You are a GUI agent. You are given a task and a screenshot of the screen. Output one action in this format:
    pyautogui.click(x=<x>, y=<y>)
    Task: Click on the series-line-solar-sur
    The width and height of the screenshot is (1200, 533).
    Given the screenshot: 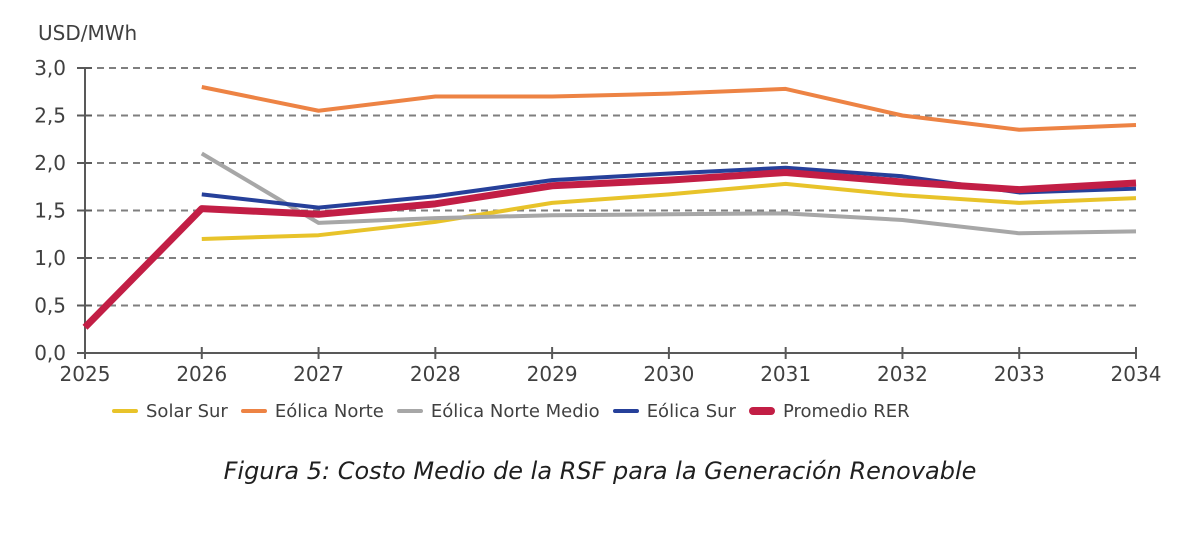 What is the action you would take?
    pyautogui.click(x=669, y=211)
    